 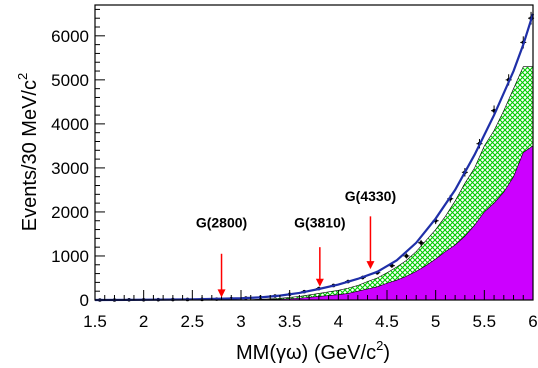 I want to click on x-tick-label: 4, so click(x=338, y=321).